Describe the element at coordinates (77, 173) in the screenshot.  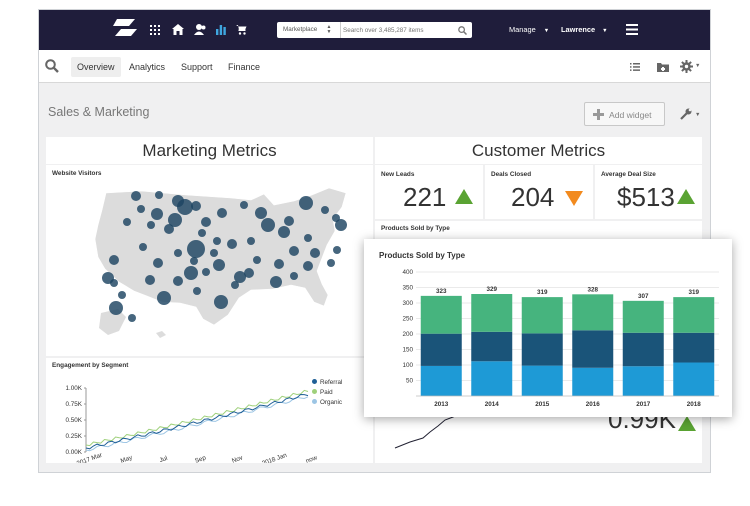
I see `website-visitors-title: Website Visitors` at that location.